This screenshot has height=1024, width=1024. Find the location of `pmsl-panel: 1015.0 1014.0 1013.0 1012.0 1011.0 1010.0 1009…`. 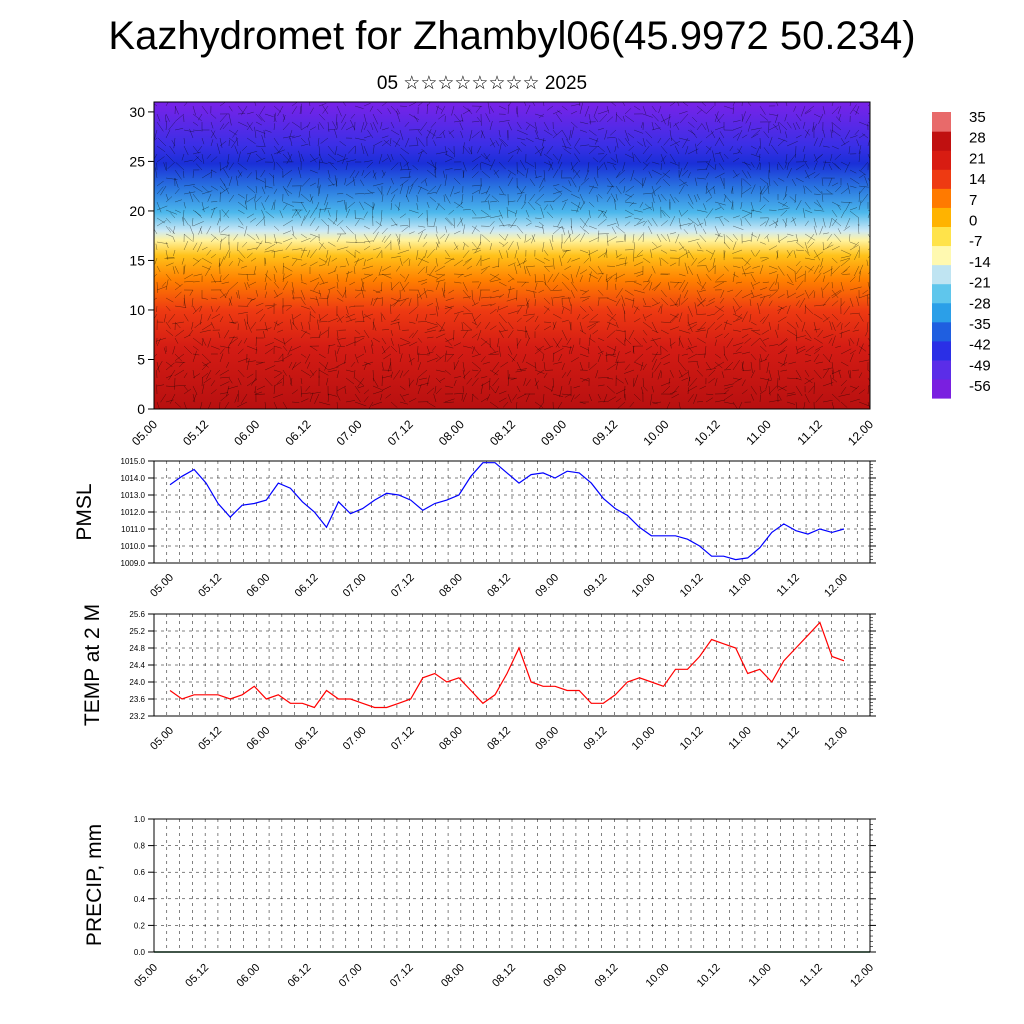

pmsl-panel: 1015.0 1014.0 1013.0 1012.0 1011.0 1010.0 1009… is located at coordinates (474, 528).